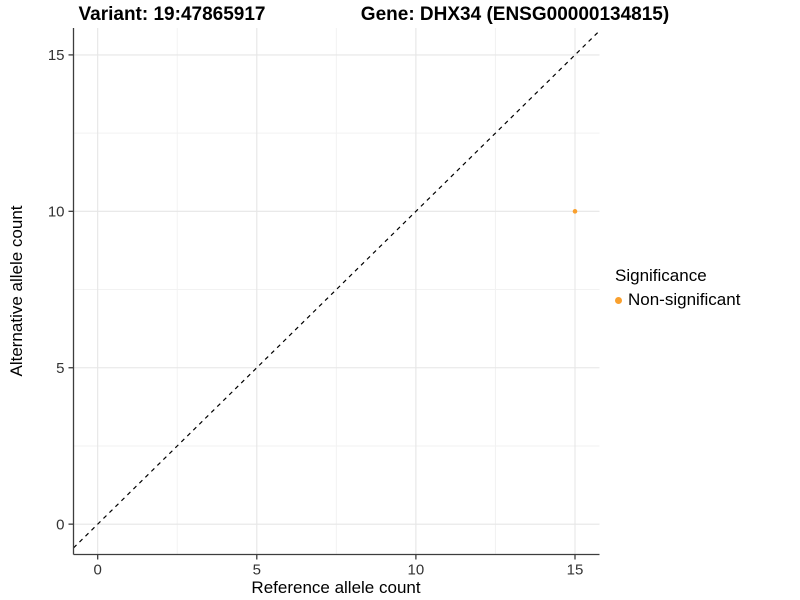 This screenshot has width=800, height=600. Describe the element at coordinates (56, 212) in the screenshot. I see `y-tick-label: 10` at that location.